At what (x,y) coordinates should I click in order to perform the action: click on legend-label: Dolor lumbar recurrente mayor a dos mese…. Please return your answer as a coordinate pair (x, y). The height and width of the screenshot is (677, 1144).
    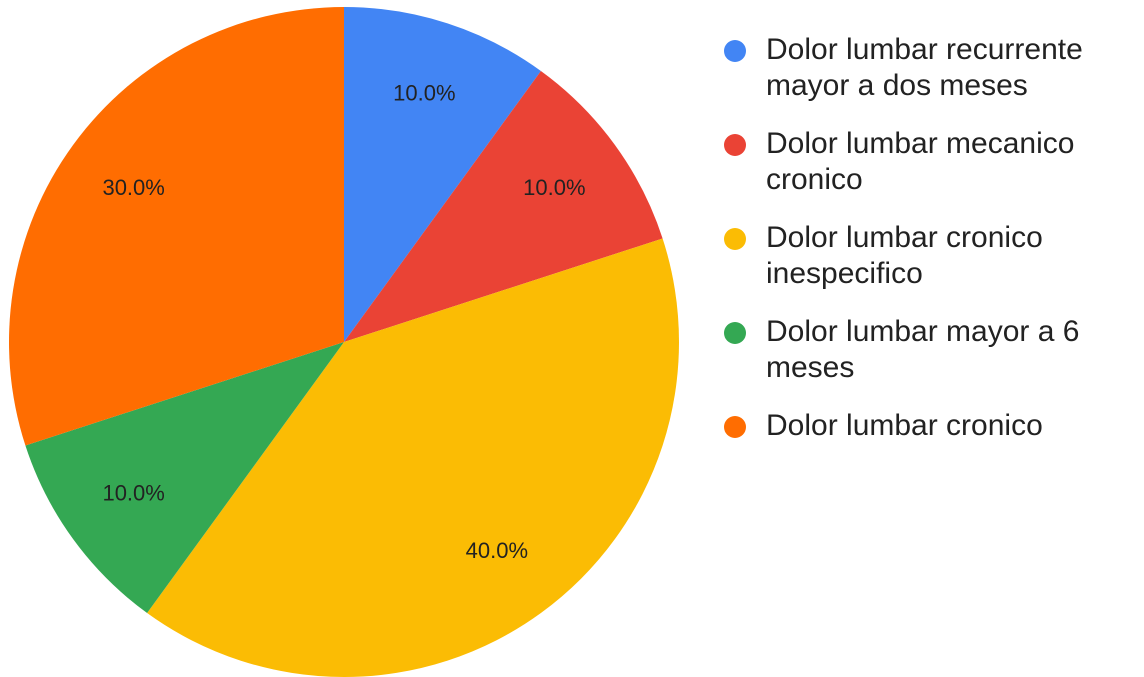
    Looking at the image, I should click on (924, 67).